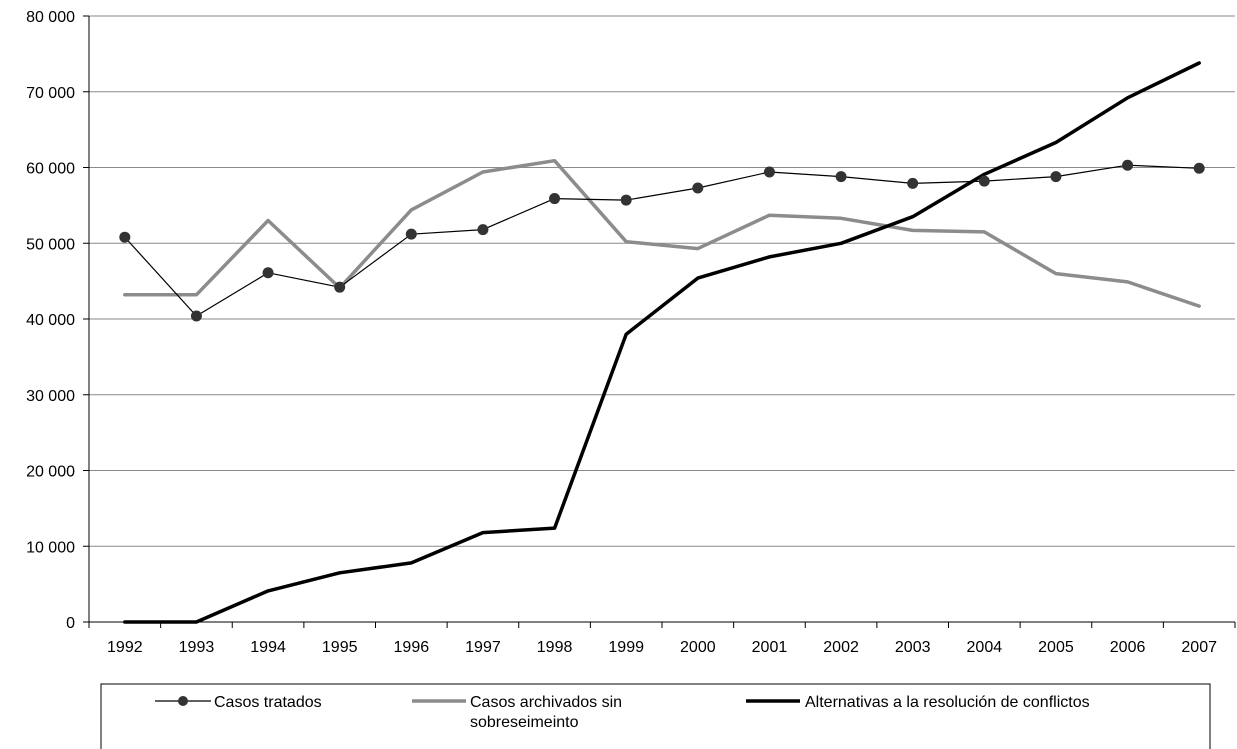 This screenshot has height=749, width=1237. I want to click on y-tick-label: 80 000, so click(50, 17).